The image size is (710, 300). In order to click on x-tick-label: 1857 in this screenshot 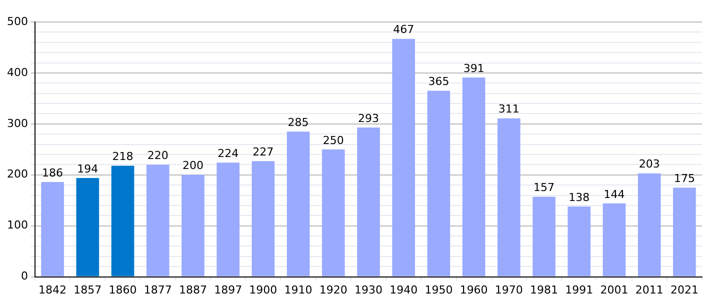, I will do `click(88, 289)`.